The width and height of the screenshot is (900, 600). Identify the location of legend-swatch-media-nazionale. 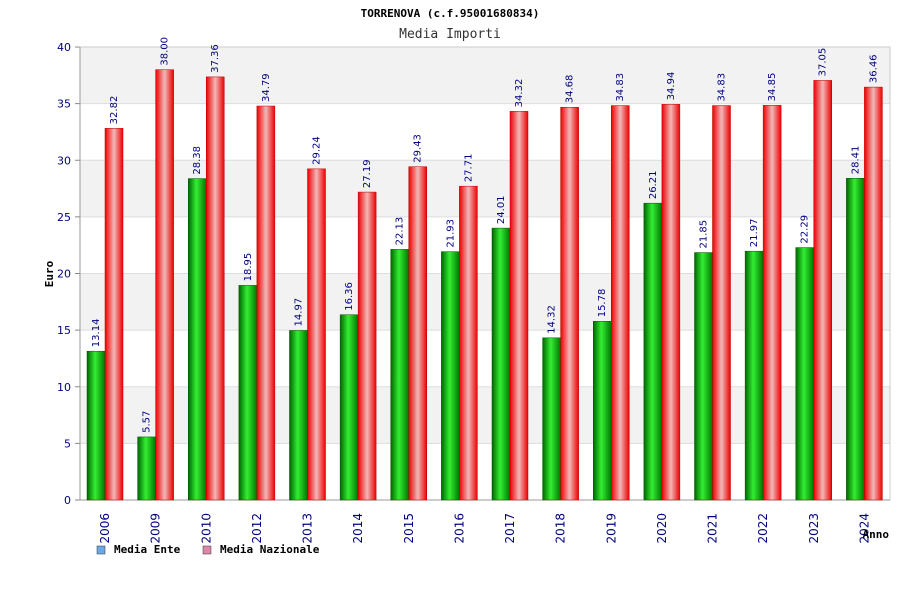
(207, 550).